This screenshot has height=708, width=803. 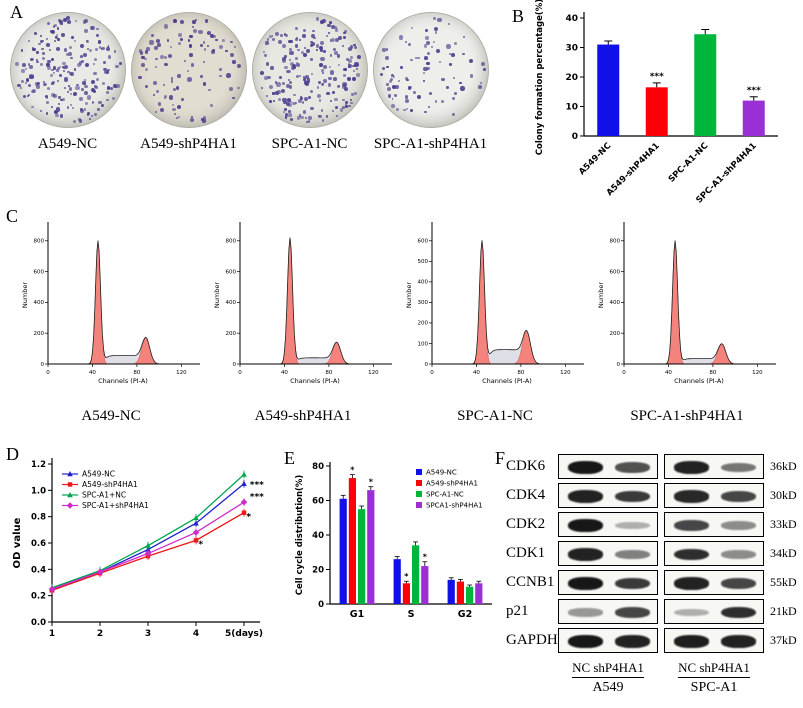 What do you see at coordinates (423, 344) in the screenshot?
I see `y-tick-label: 100` at bounding box center [423, 344].